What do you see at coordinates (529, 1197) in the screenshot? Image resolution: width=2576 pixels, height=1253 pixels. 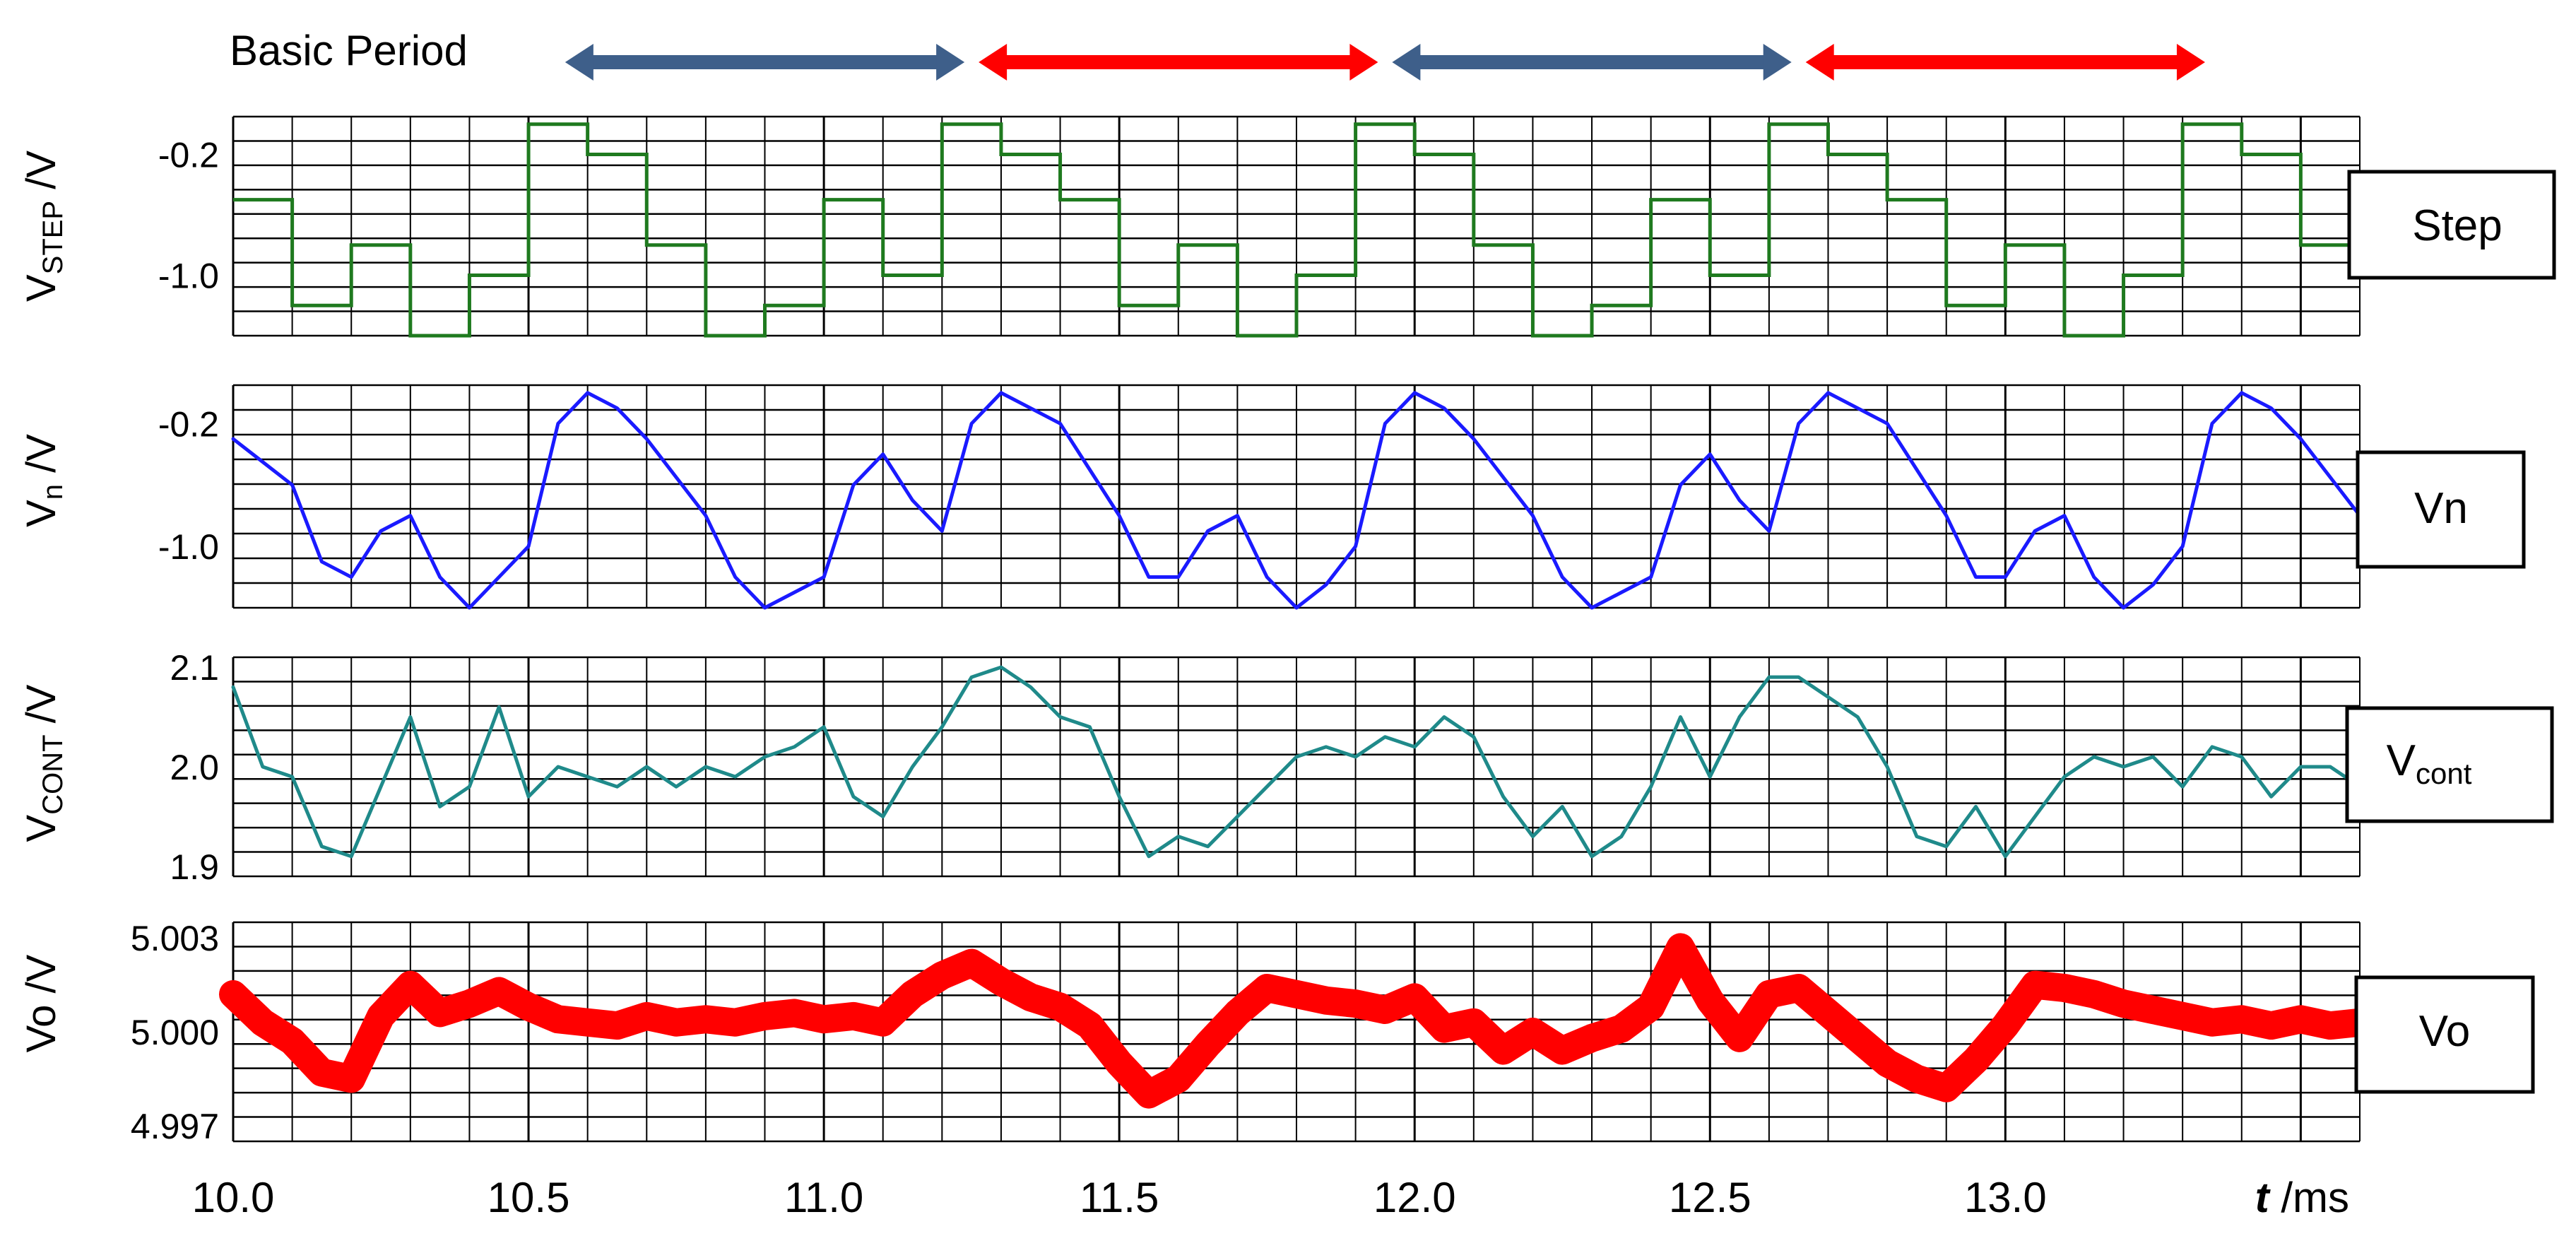 I see `x-tick-label: 10.5` at bounding box center [529, 1197].